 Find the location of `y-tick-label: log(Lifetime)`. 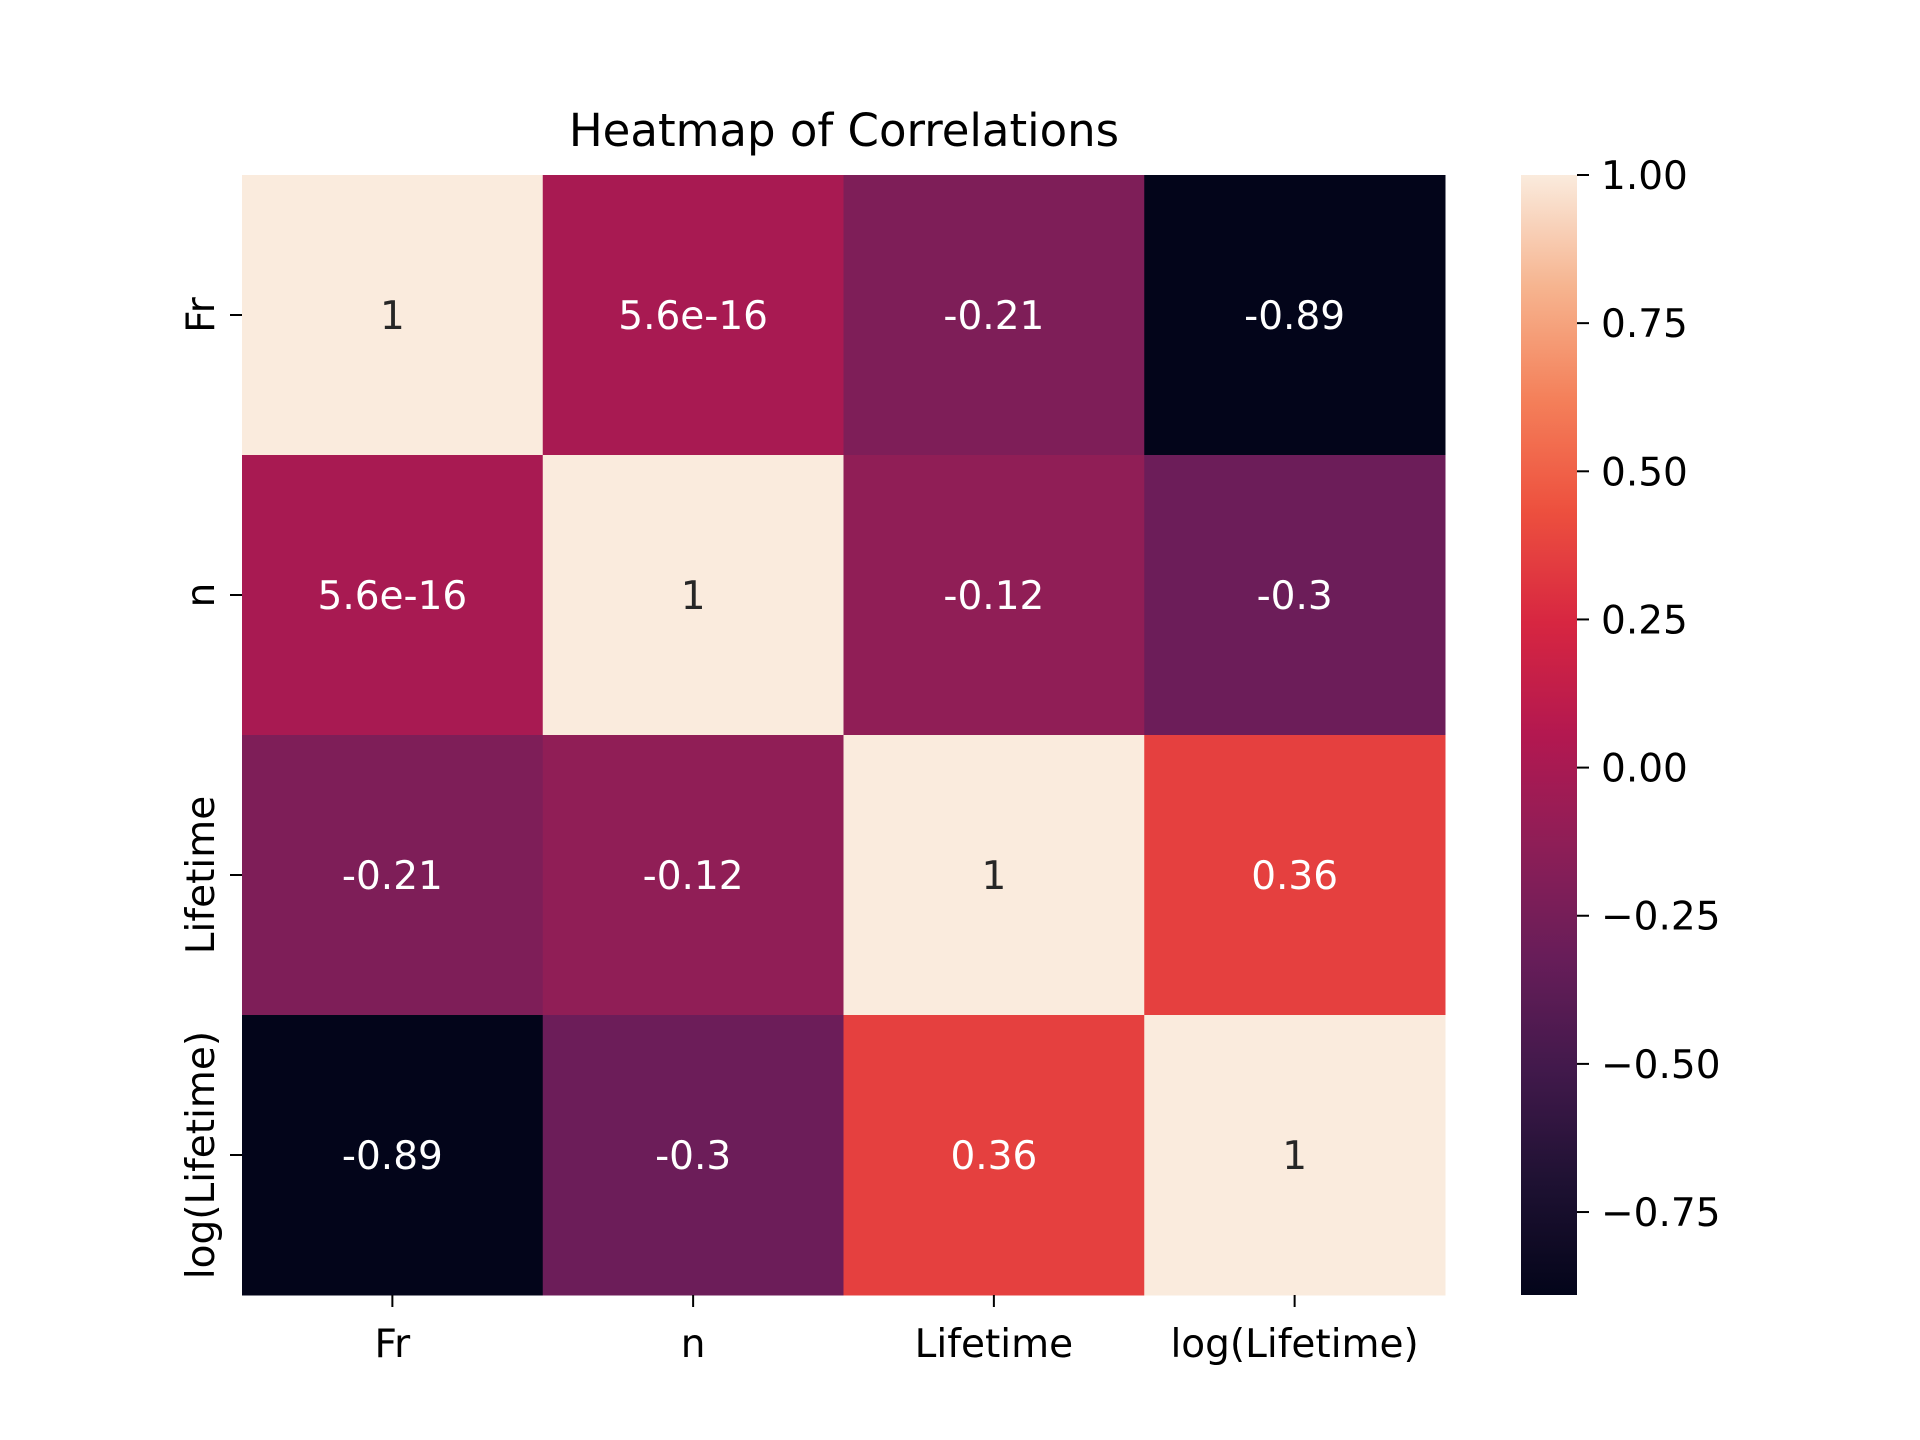

y-tick-label: log(Lifetime) is located at coordinates (201, 1155).